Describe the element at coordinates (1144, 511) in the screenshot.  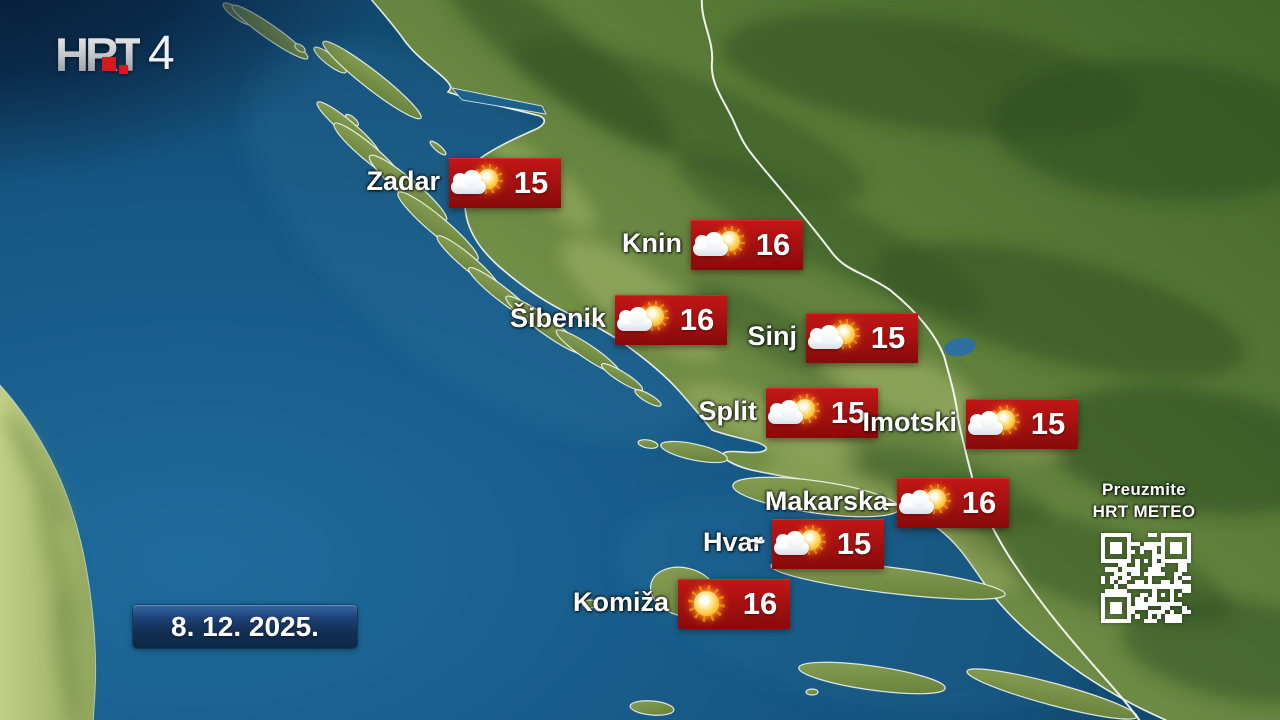
I see `promo-line-2: HRT METEO` at that location.